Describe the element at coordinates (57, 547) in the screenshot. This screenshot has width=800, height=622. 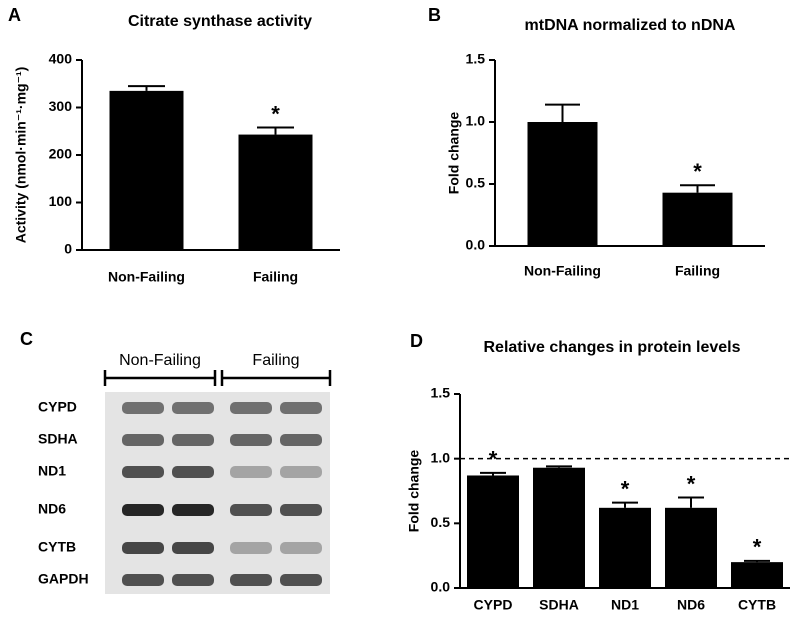
I see `row-label: CYTB` at that location.